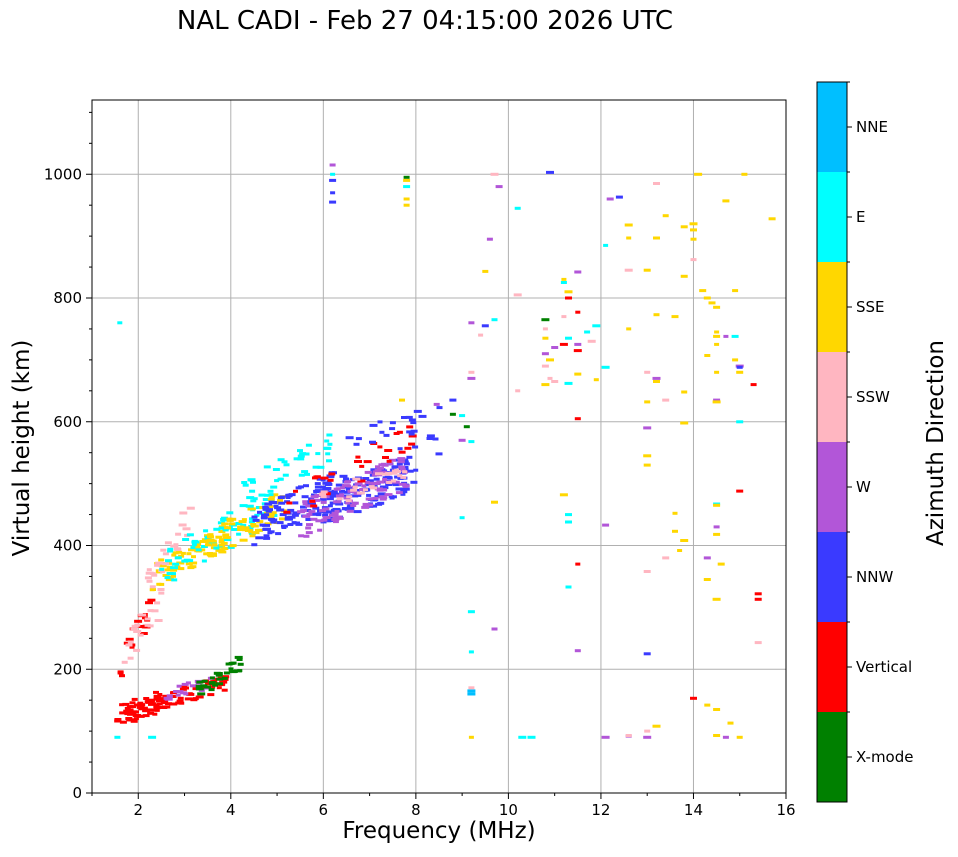  What do you see at coordinates (443, 806) in the screenshot?
I see `x-axis-ticks: 2 4 6 8 10 12 14 16` at bounding box center [443, 806].